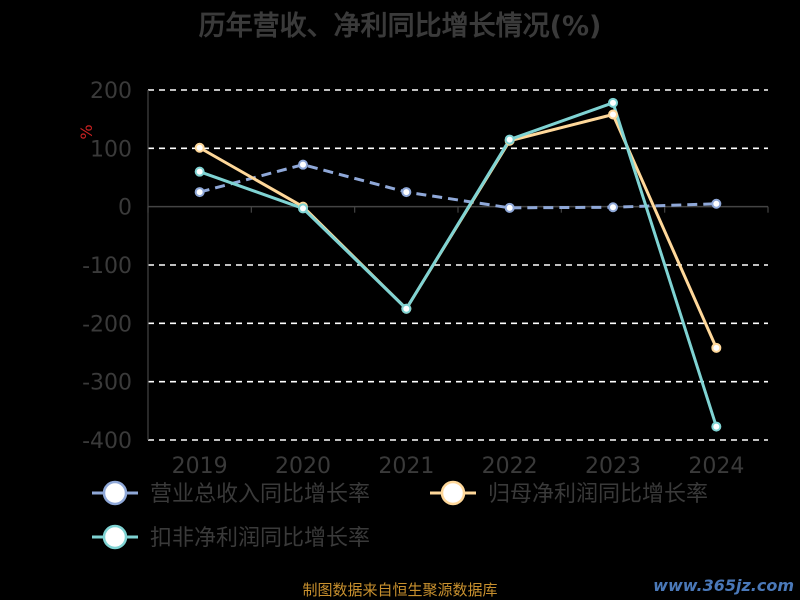  I want to click on source-note: 制图数据来自恒生聚源数据库, so click(400, 590).